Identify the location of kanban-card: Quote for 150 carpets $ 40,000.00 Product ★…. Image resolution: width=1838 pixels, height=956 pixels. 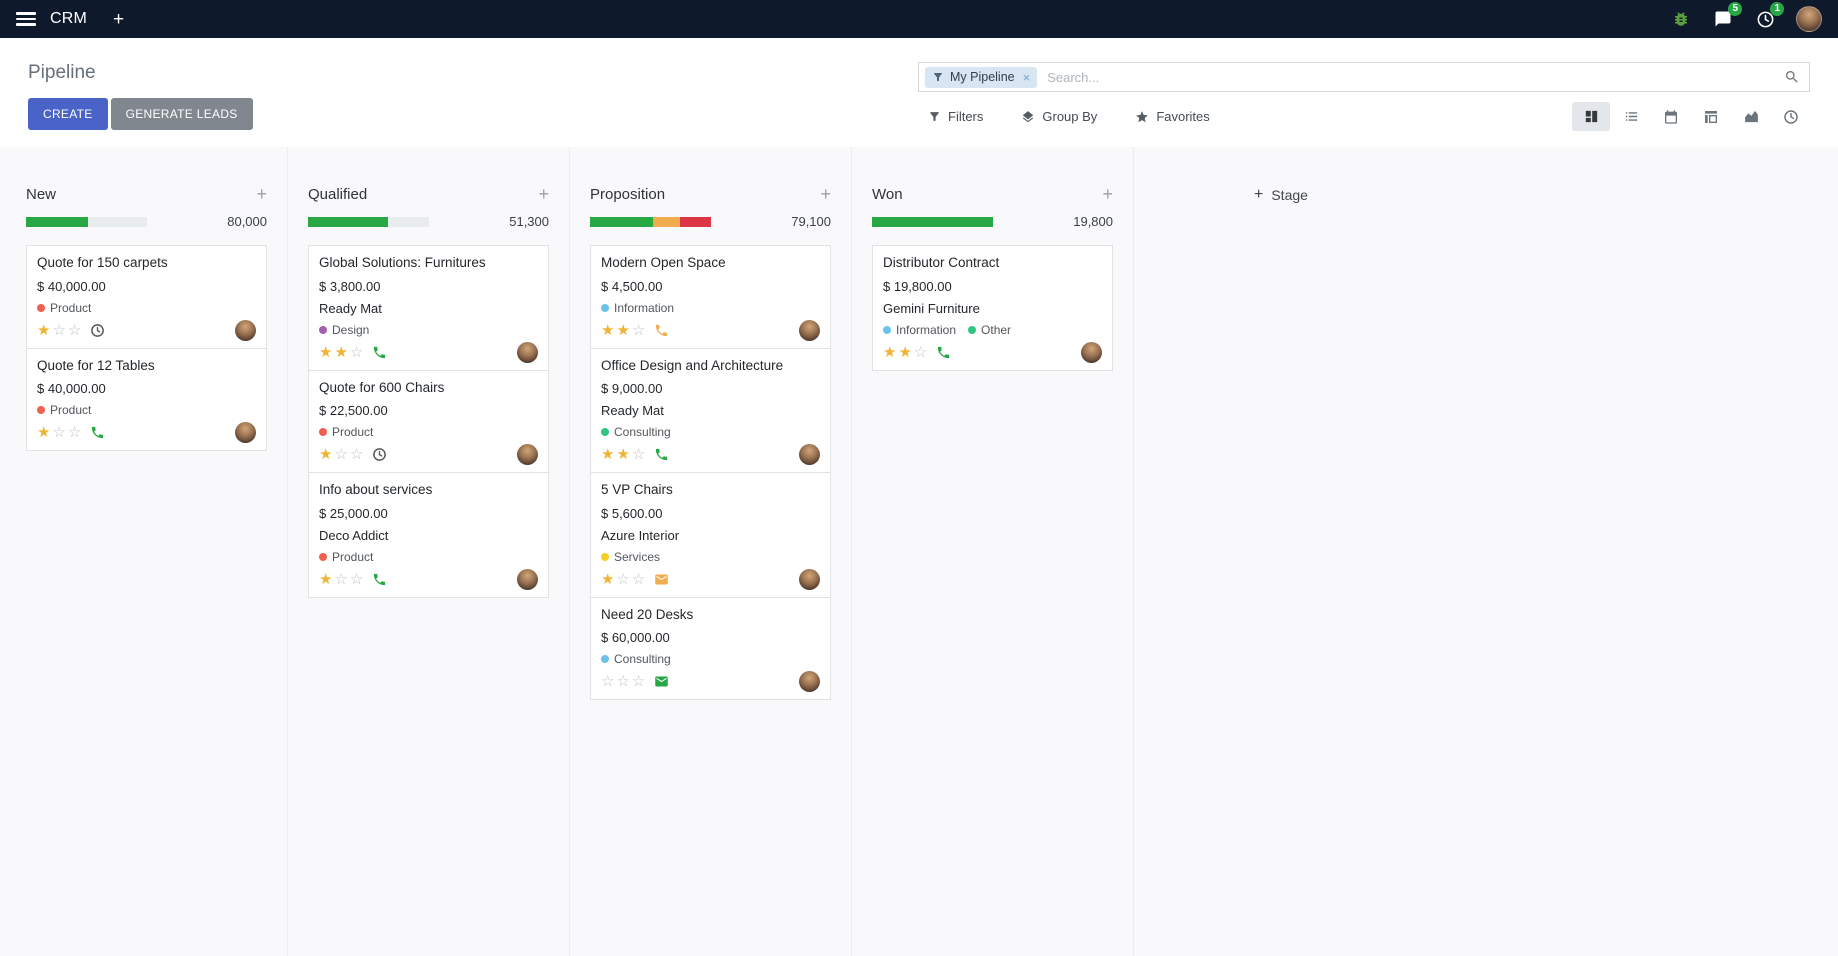
(146, 297).